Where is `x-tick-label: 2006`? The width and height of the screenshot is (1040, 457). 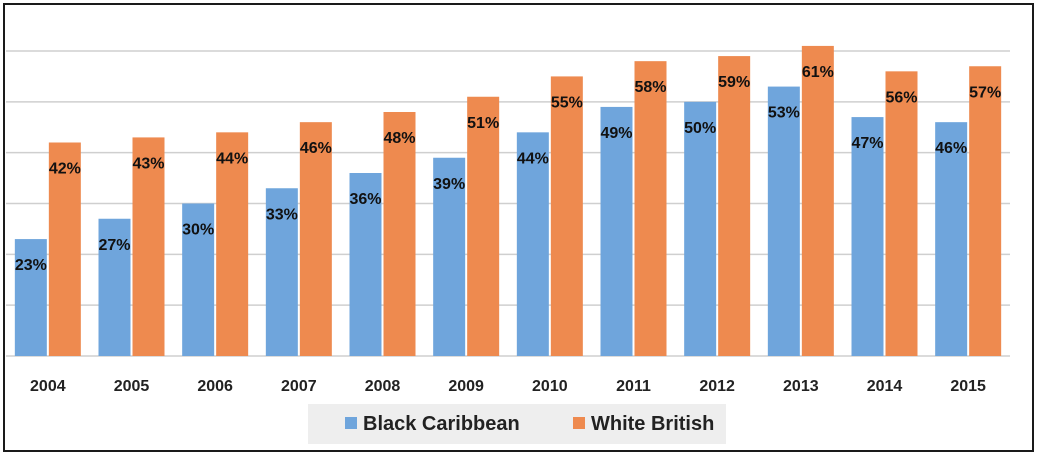
x-tick-label: 2006 is located at coordinates (215, 386).